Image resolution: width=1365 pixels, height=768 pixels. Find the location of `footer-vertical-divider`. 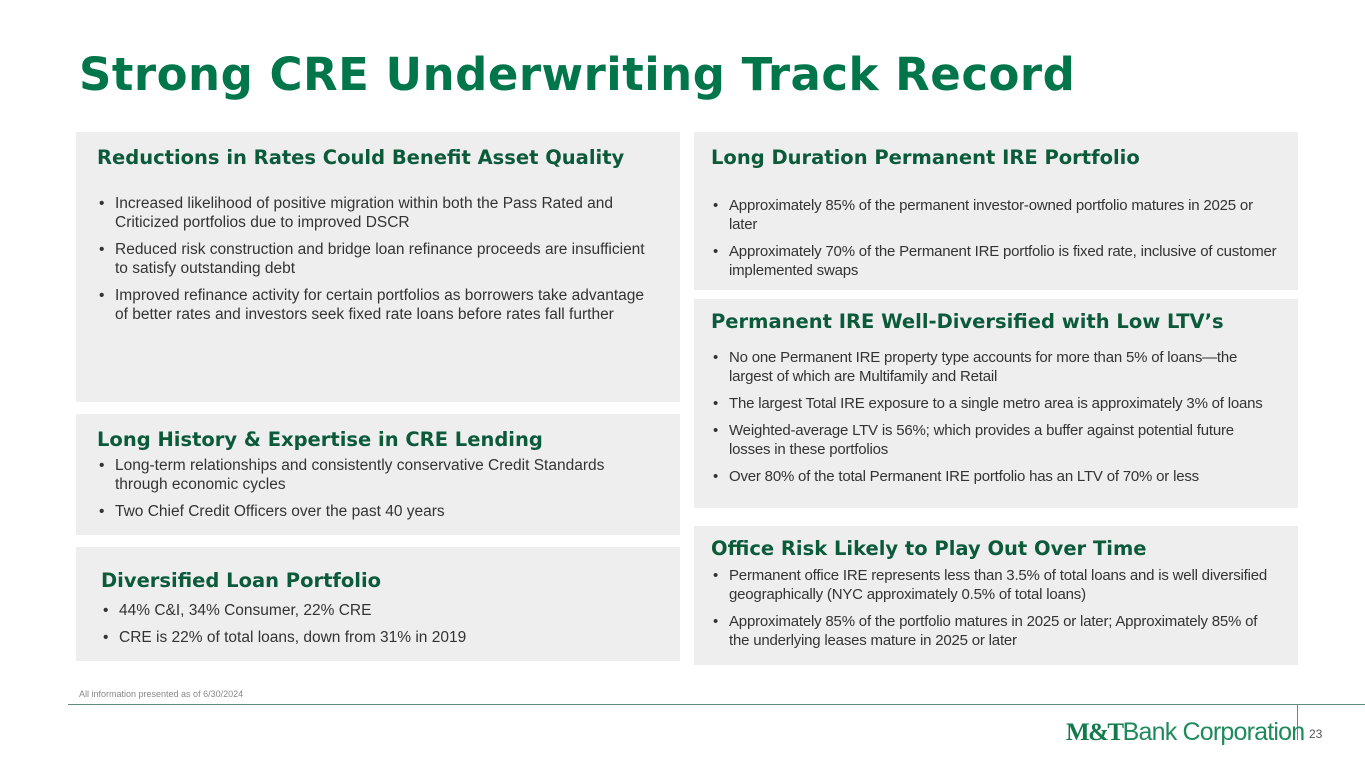

footer-vertical-divider is located at coordinates (1297, 722).